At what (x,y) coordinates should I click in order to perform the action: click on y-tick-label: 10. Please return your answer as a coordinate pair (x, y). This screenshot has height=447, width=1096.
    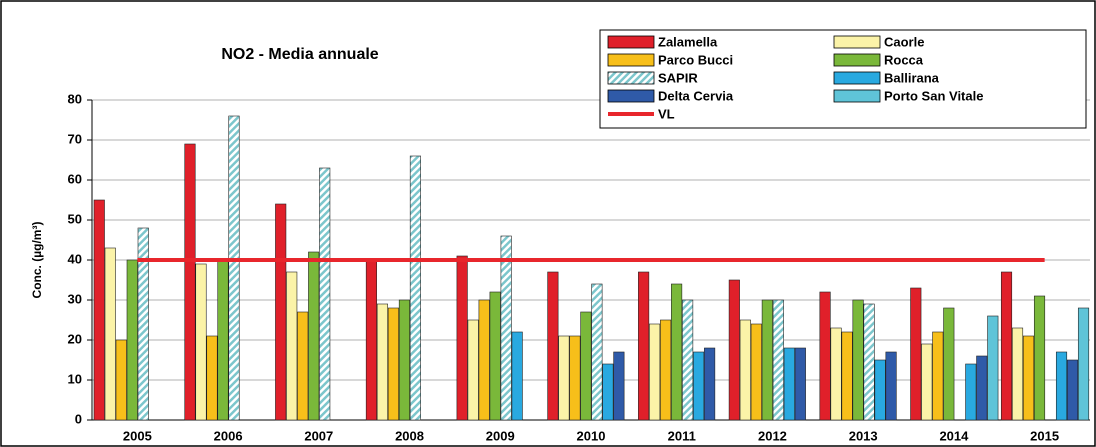
    Looking at the image, I should click on (75, 378).